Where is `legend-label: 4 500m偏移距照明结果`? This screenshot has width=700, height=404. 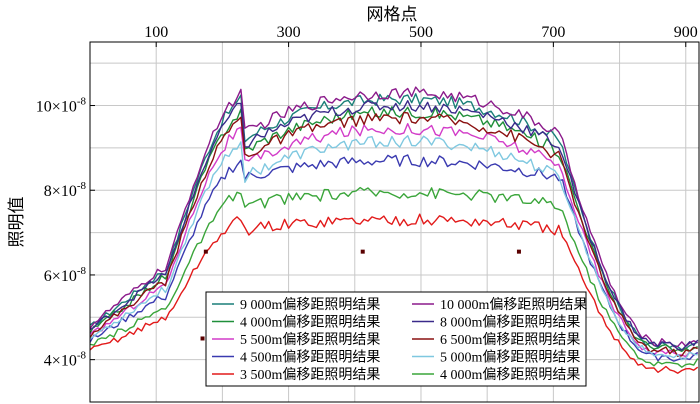
legend-label: 4 500m偏移距照明结果 is located at coordinates (310, 358).